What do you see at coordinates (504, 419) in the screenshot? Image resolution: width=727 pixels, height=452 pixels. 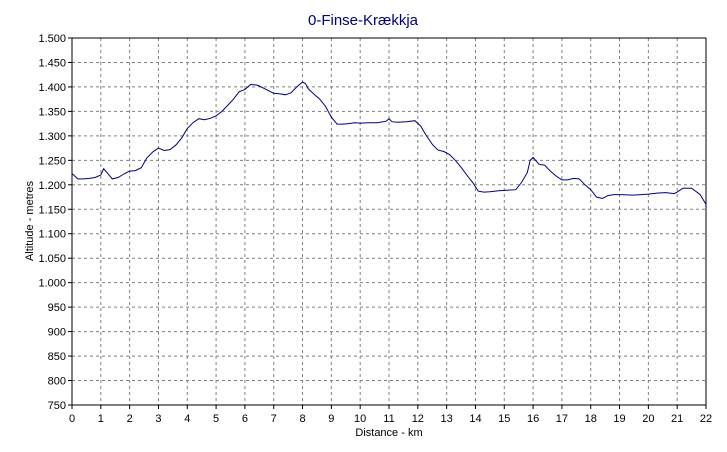 I see `x-tick-label: 15` at bounding box center [504, 419].